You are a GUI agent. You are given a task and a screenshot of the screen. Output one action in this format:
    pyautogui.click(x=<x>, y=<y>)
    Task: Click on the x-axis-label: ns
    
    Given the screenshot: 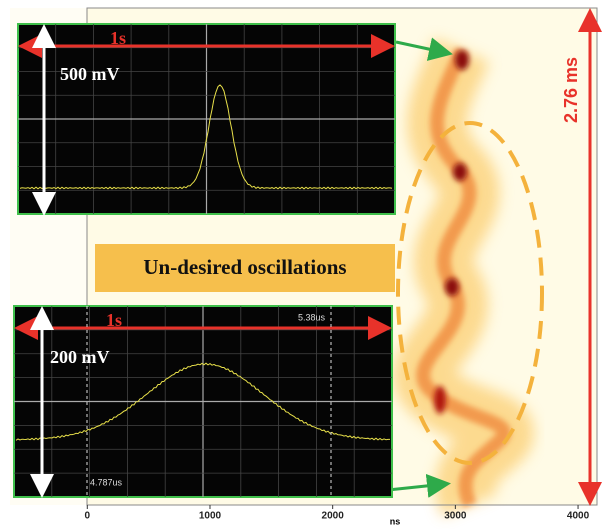 What is the action you would take?
    pyautogui.click(x=395, y=521)
    